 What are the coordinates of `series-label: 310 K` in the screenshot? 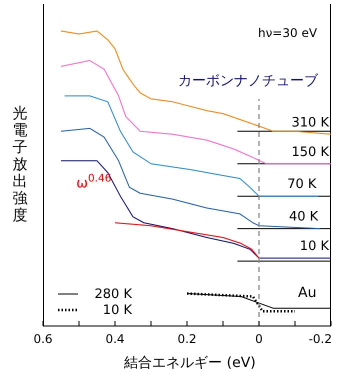 It's located at (311, 122).